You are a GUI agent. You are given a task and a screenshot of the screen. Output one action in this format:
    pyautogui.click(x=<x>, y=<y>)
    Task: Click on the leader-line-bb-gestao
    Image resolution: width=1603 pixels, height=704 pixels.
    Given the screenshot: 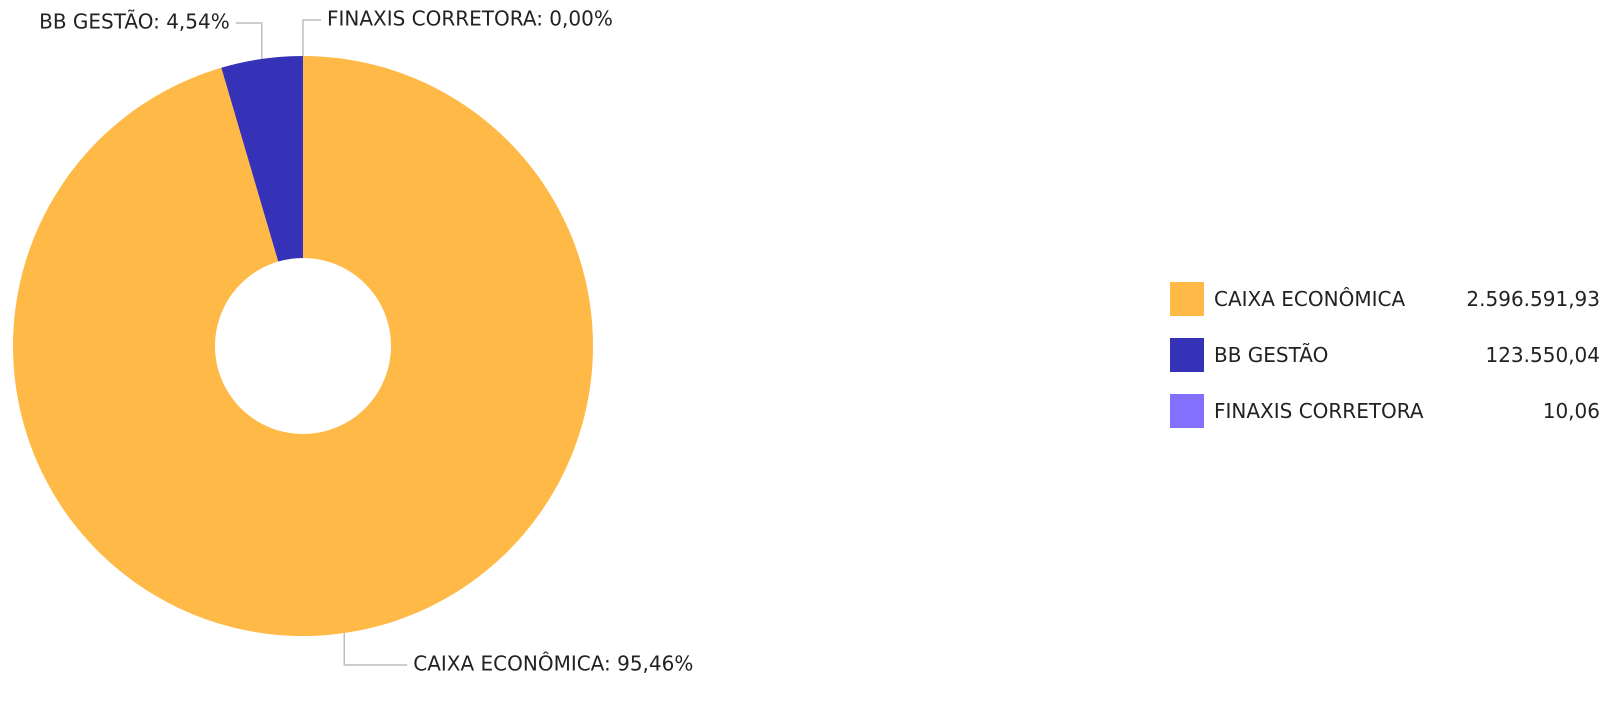 What is the action you would take?
    pyautogui.click(x=249, y=40)
    